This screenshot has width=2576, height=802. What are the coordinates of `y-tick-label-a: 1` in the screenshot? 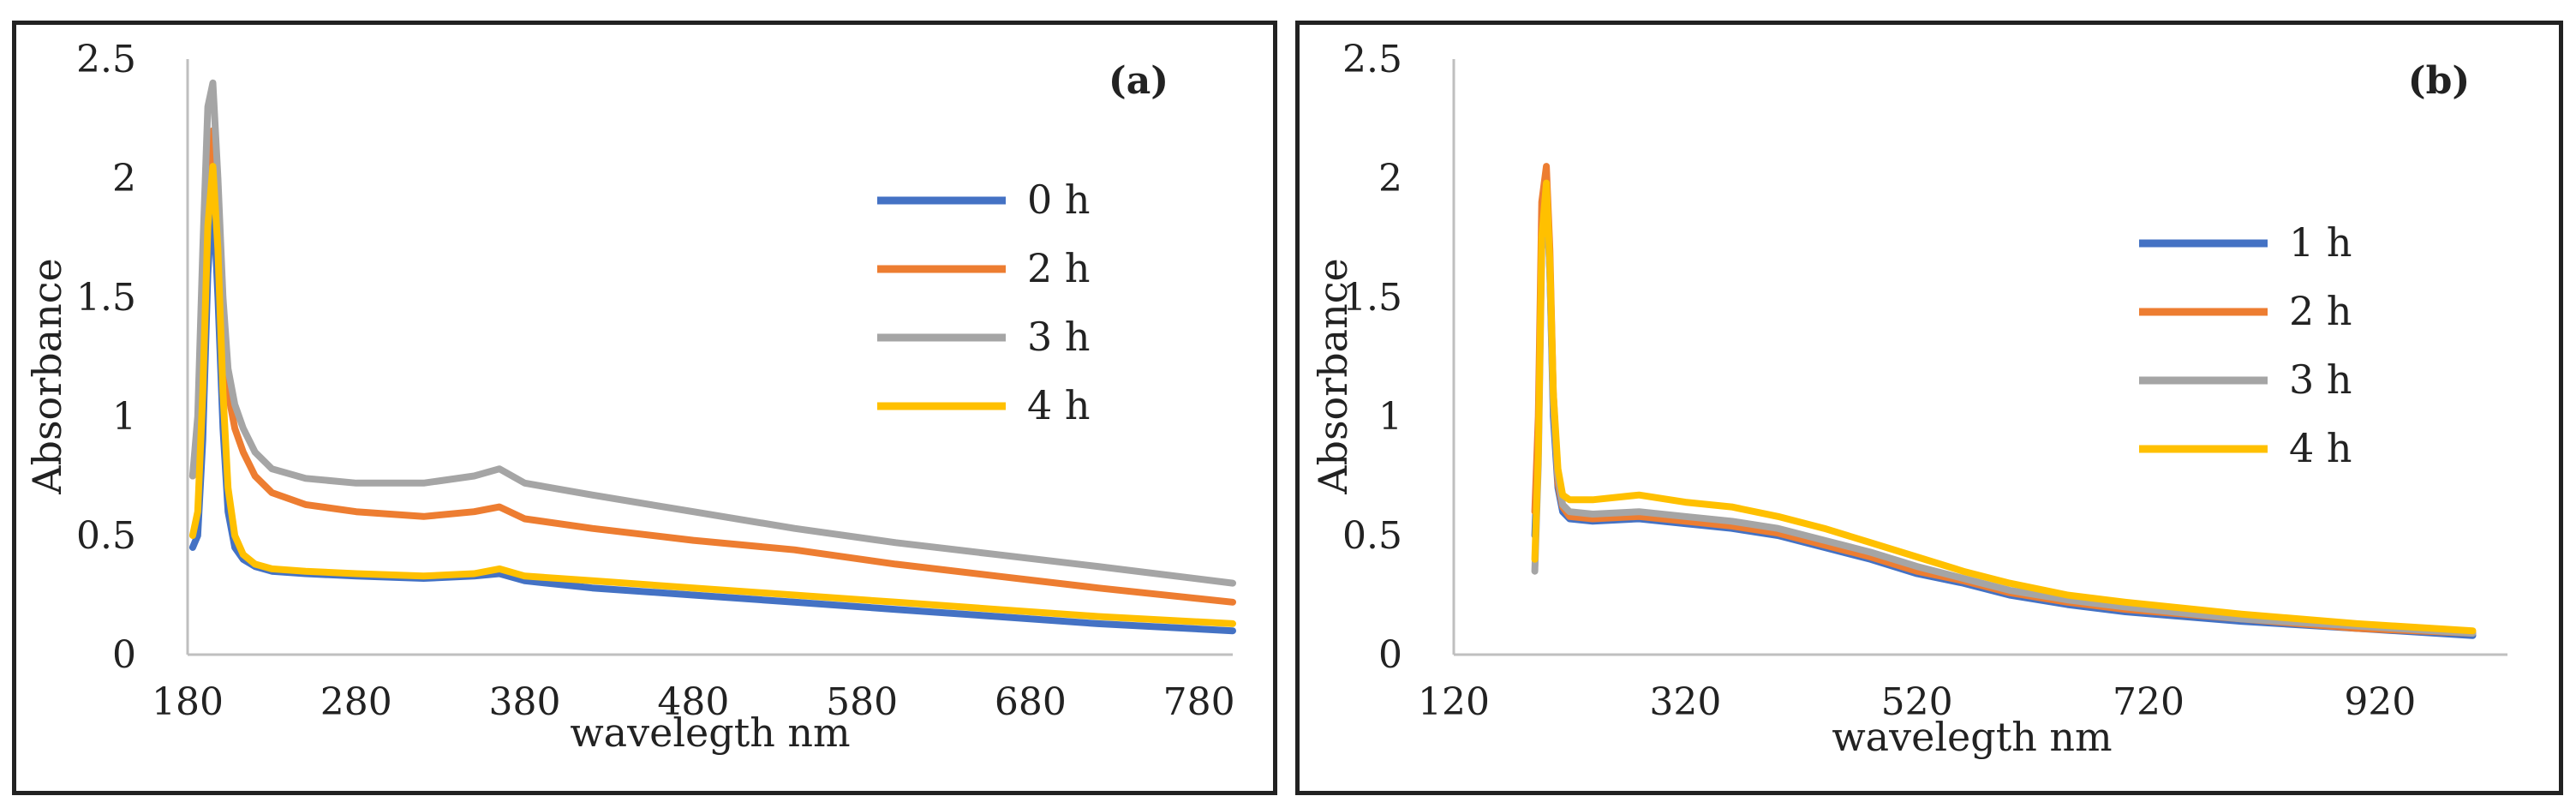 It's located at (124, 417).